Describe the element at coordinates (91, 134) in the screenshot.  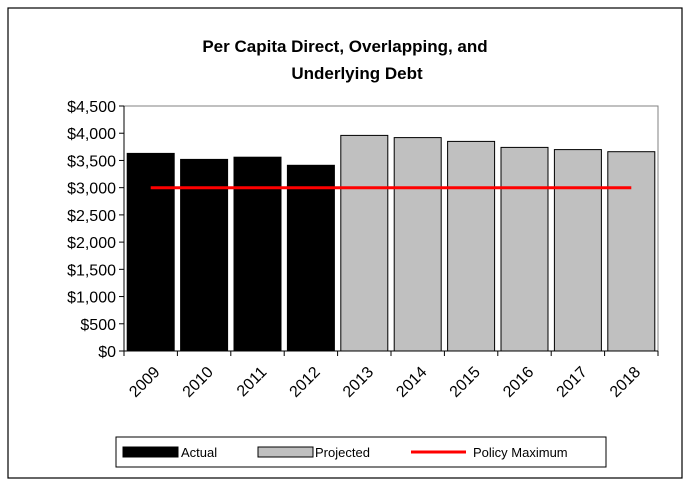
I see `y-tick-label: $4,000` at that location.